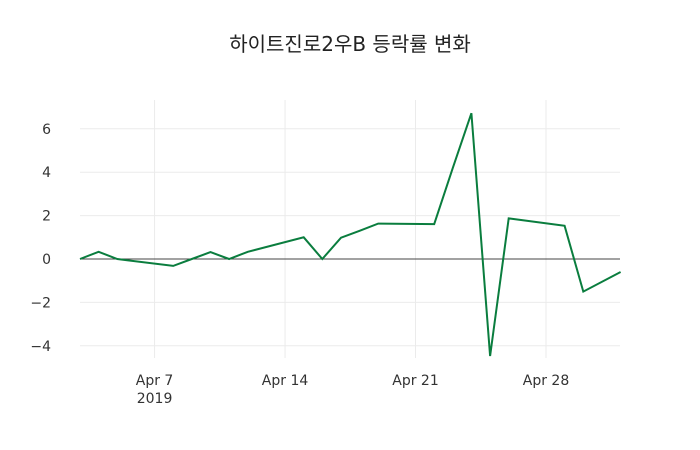  Describe the element at coordinates (40, 238) in the screenshot. I see `y-axis: 6 4 2 0 −2 −4` at that location.